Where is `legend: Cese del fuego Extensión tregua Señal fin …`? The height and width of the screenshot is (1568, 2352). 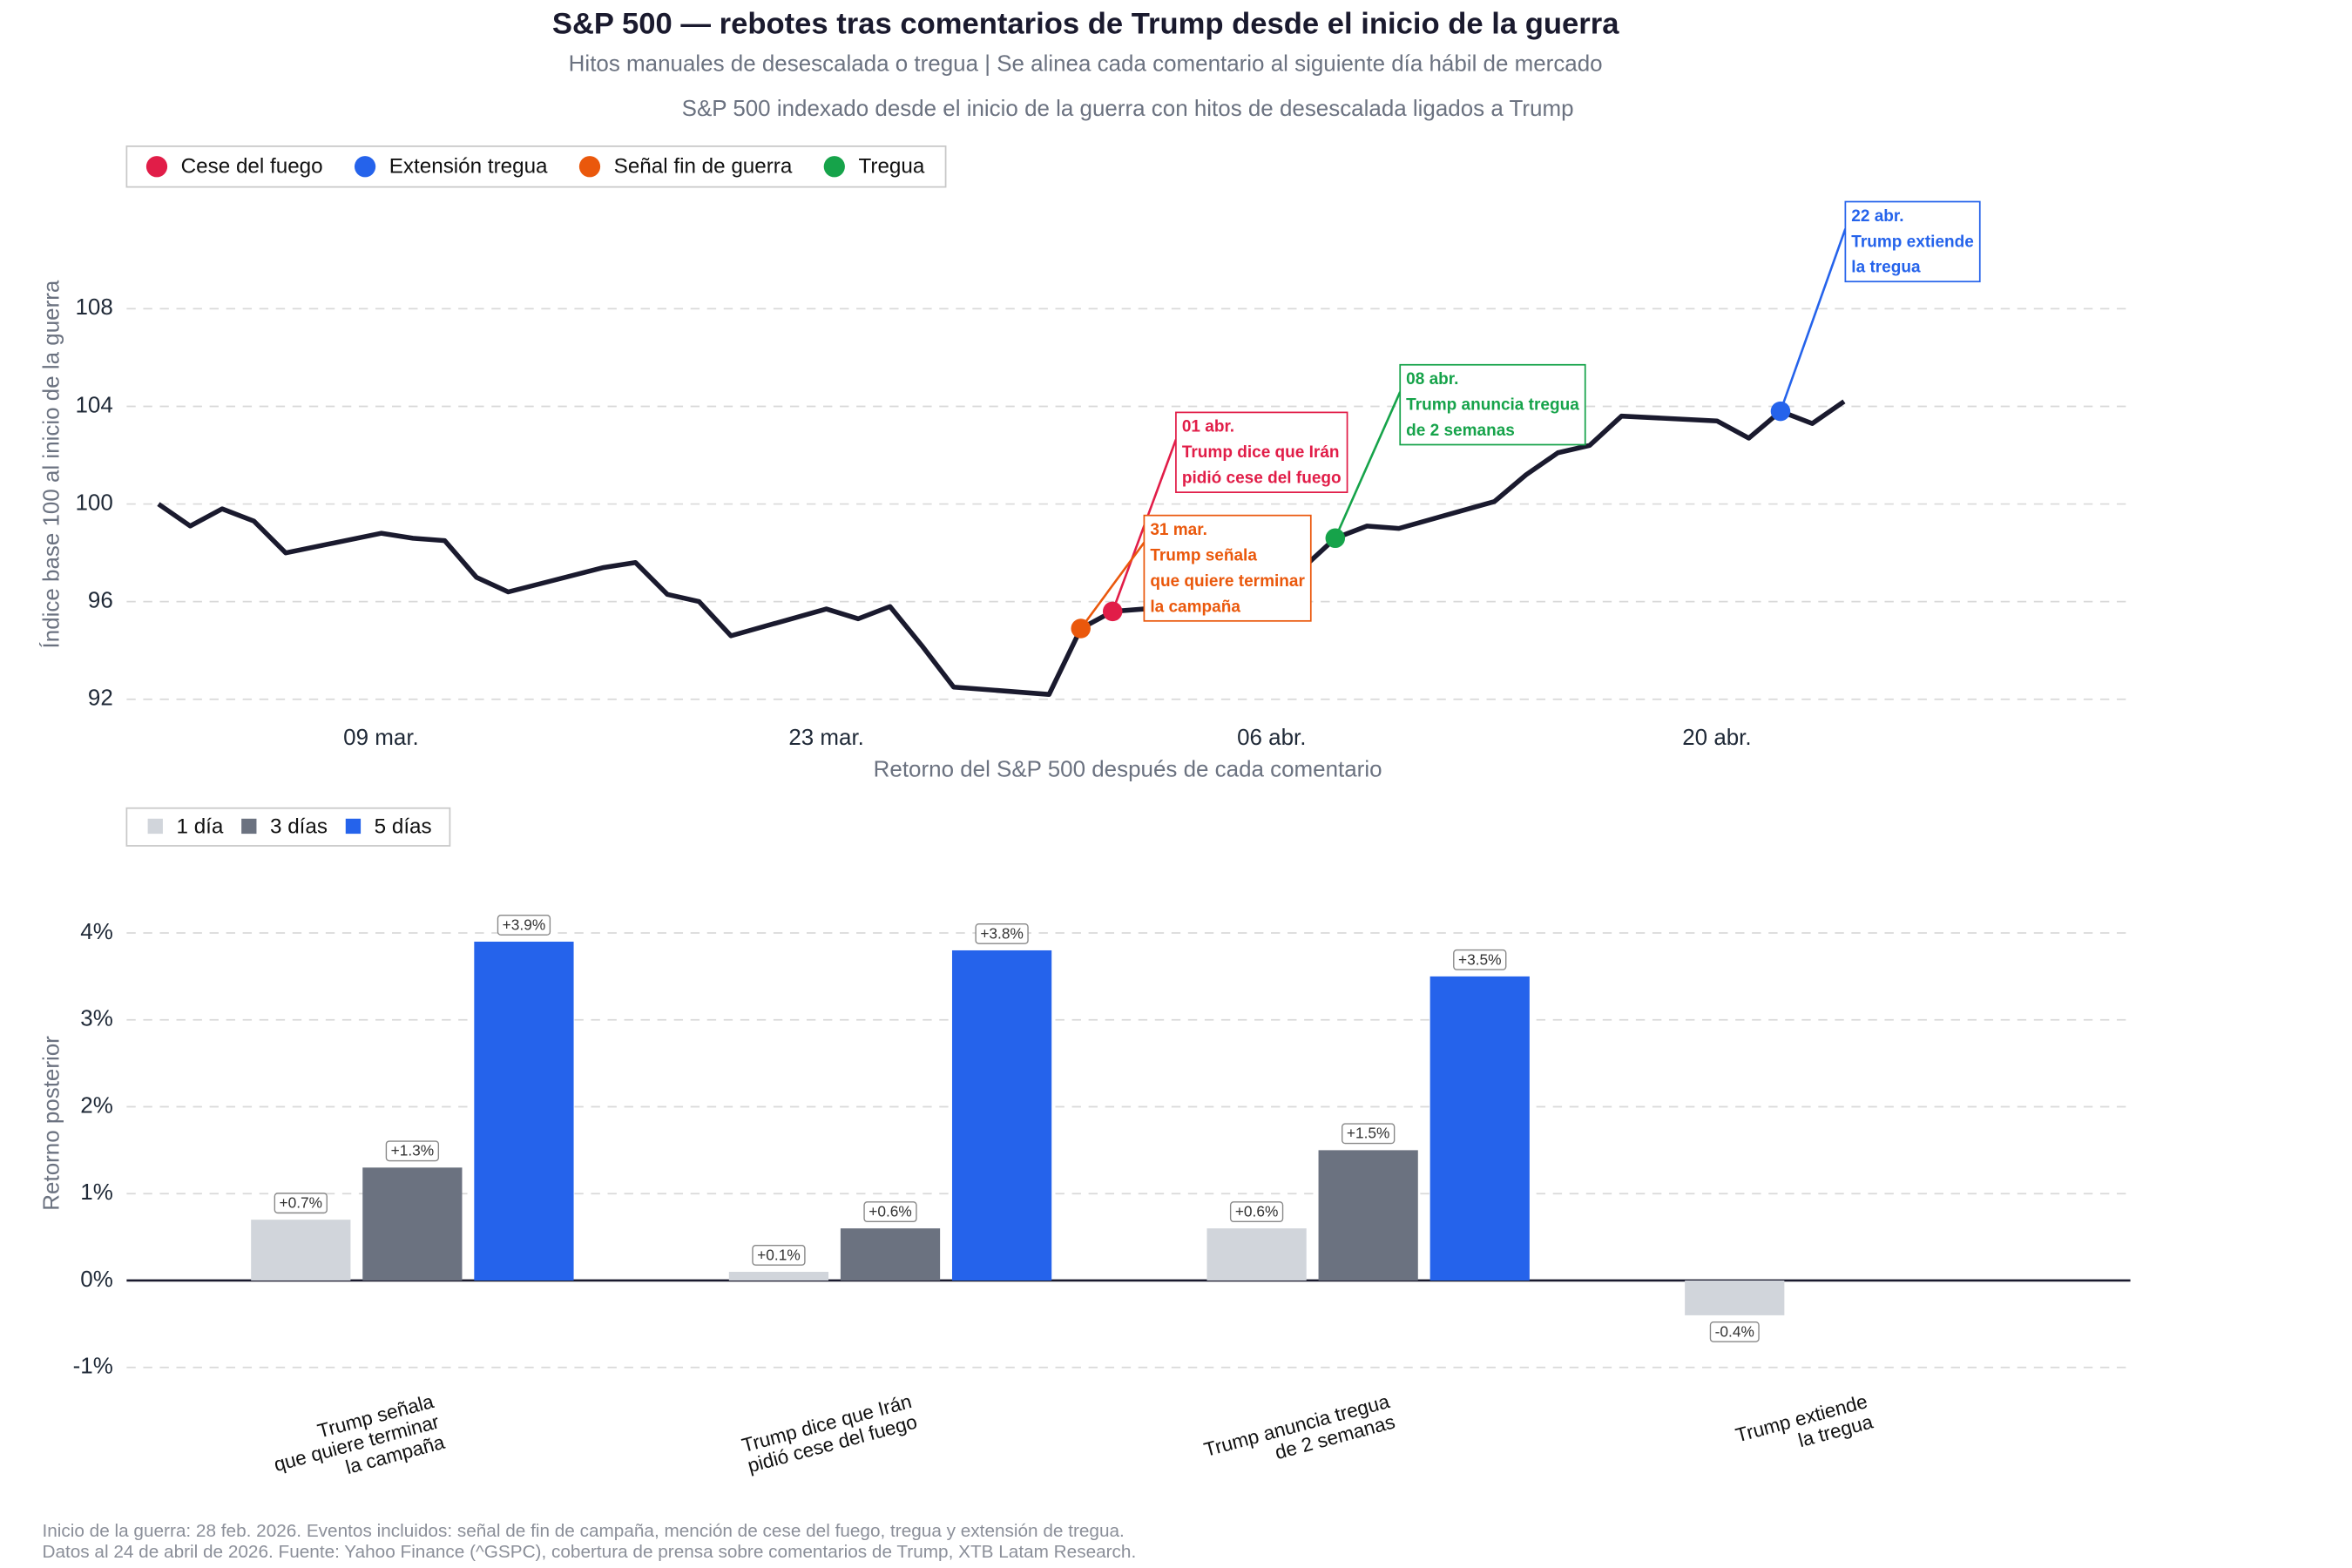 legend: Cese del fuego Extensión tregua Señal fin … is located at coordinates (536, 166).